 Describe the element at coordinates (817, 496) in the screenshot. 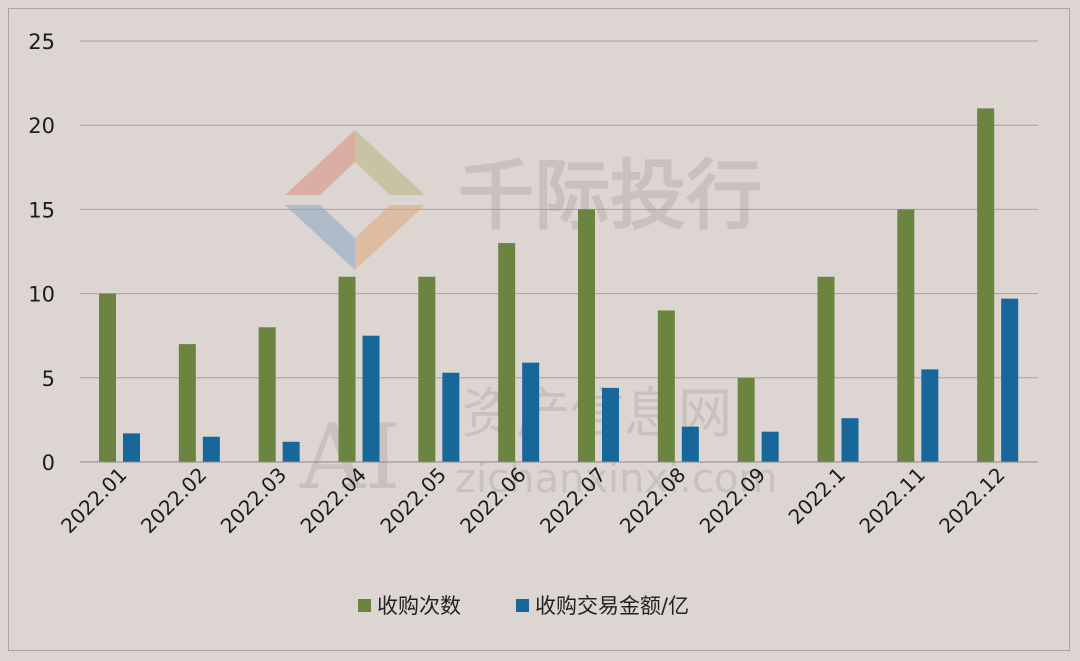

I see `x-tick-label: 2022.1` at that location.